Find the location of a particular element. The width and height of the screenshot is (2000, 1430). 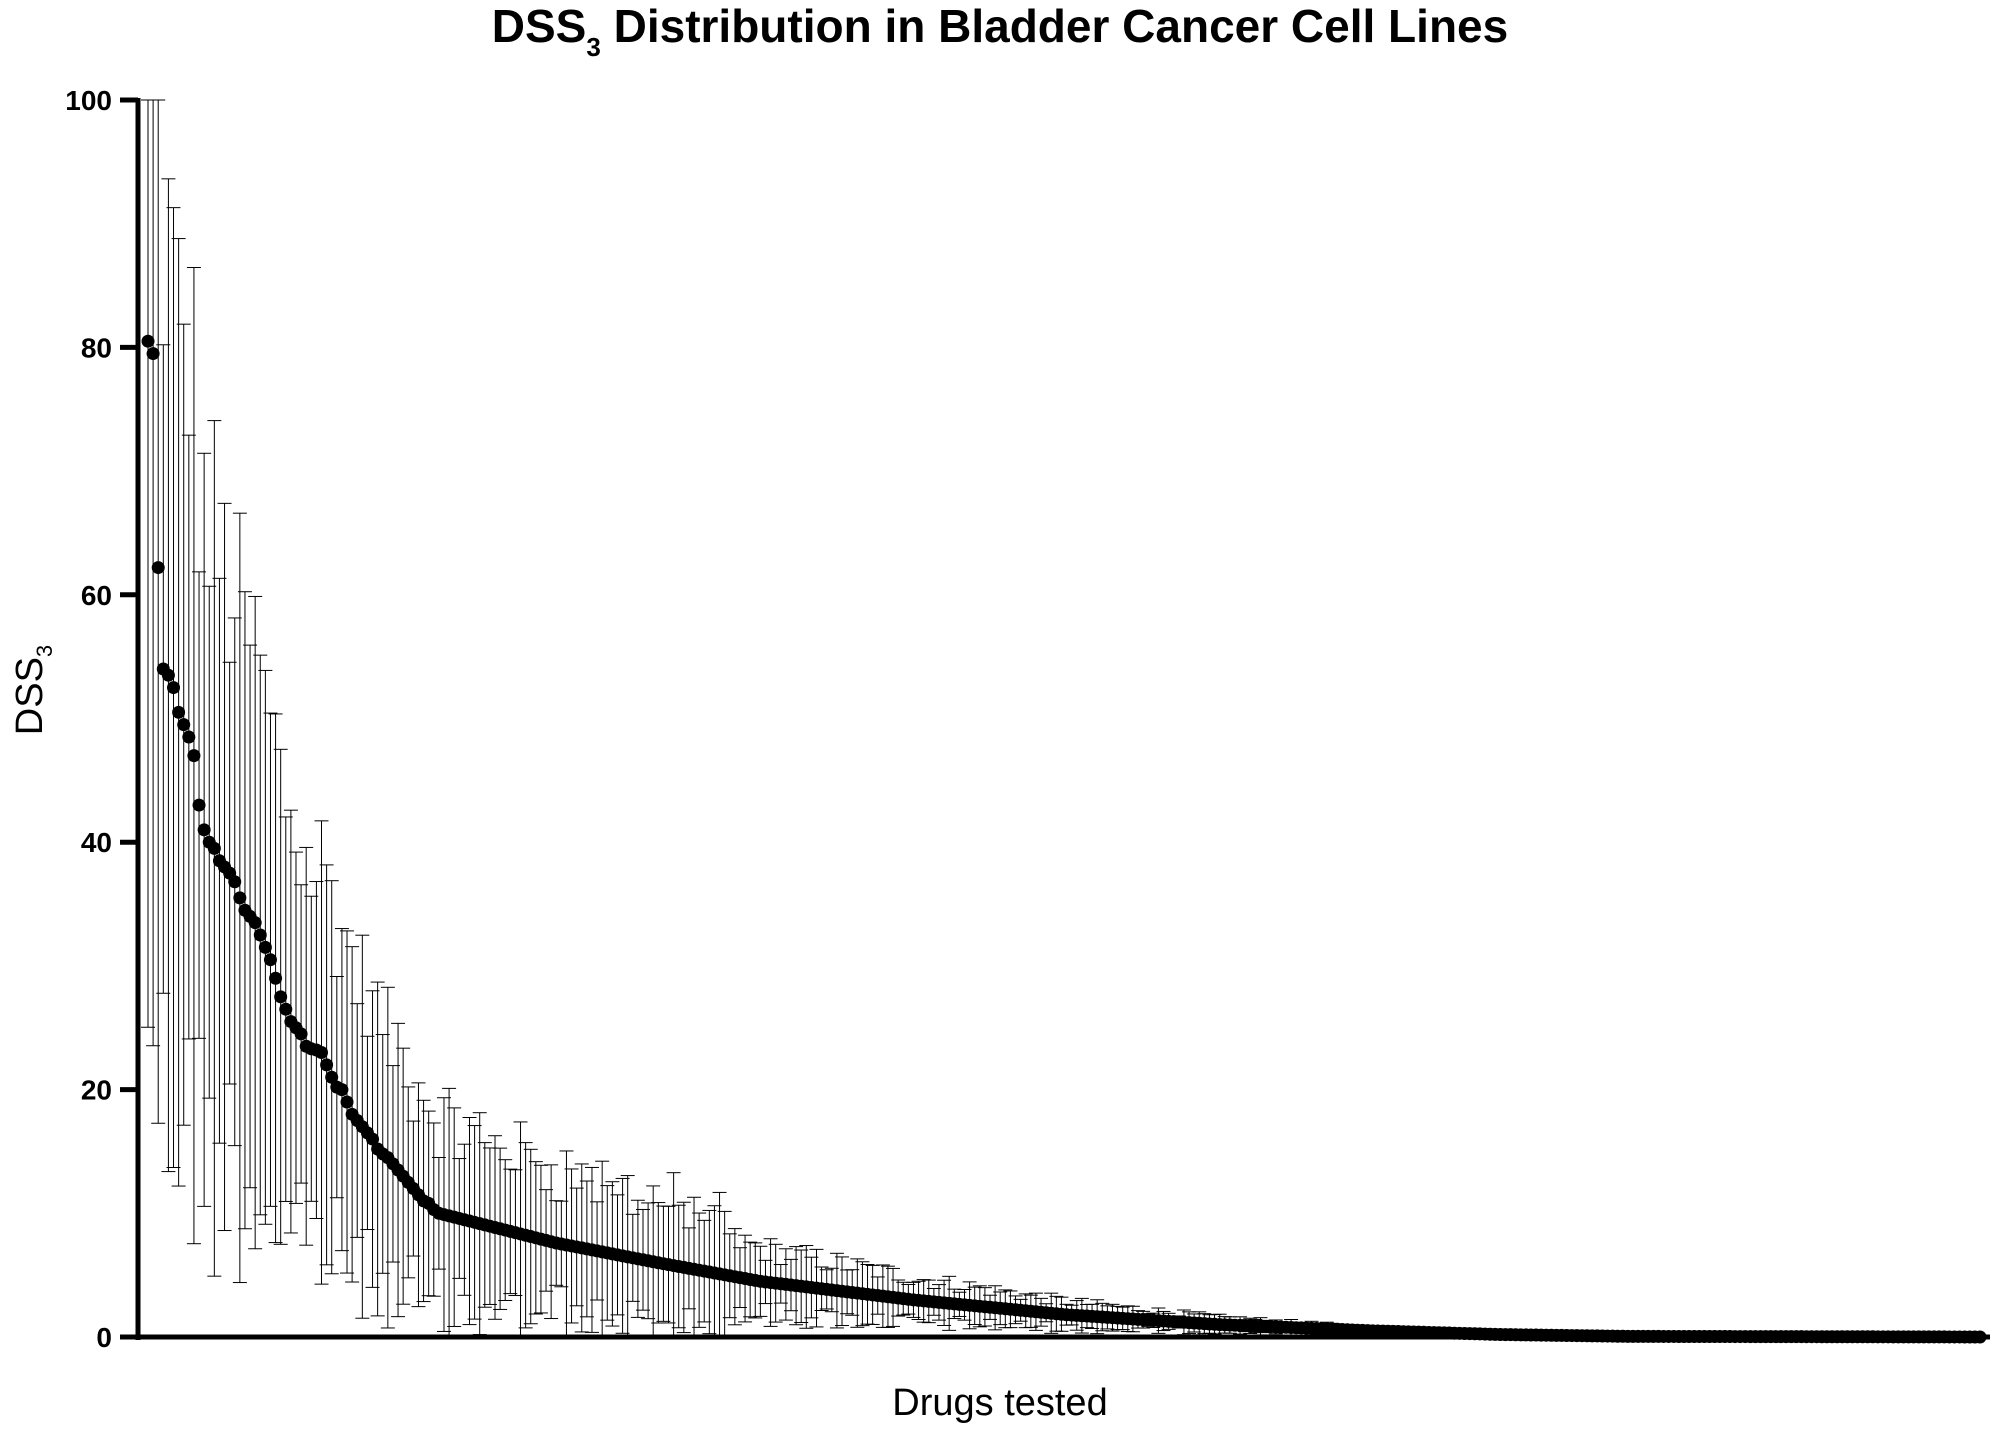

y-tick-label: 100 is located at coordinates (88, 100).